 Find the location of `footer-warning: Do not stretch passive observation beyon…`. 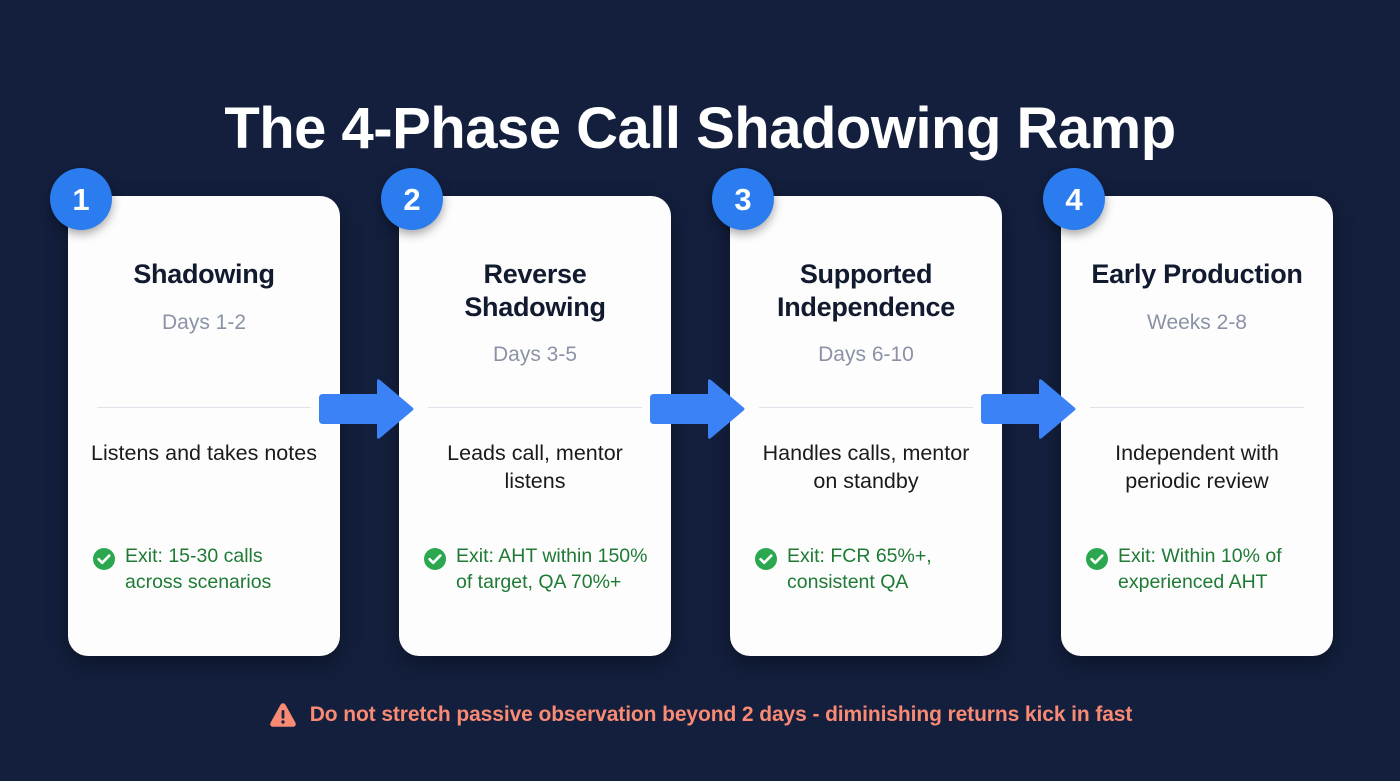

footer-warning: Do not stretch passive observation beyon… is located at coordinates (700, 715).